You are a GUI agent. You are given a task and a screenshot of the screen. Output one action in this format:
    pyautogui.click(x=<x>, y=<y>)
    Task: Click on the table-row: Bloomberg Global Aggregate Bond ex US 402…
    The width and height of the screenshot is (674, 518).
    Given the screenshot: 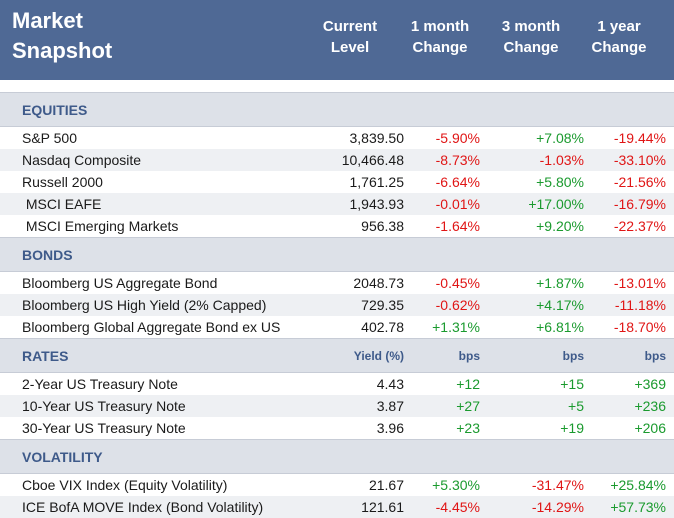 What is the action you would take?
    pyautogui.click(x=337, y=327)
    